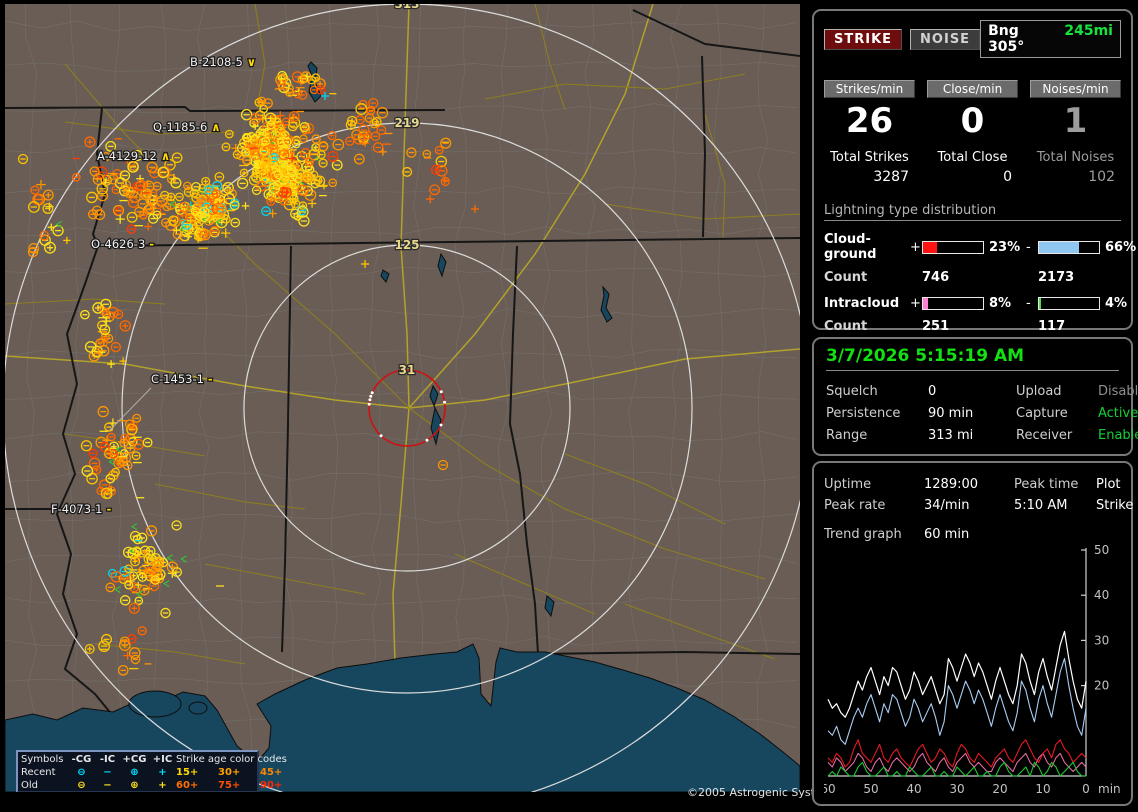 This screenshot has height=812, width=1138. I want to click on trend-span-value: 60 min, so click(947, 534).